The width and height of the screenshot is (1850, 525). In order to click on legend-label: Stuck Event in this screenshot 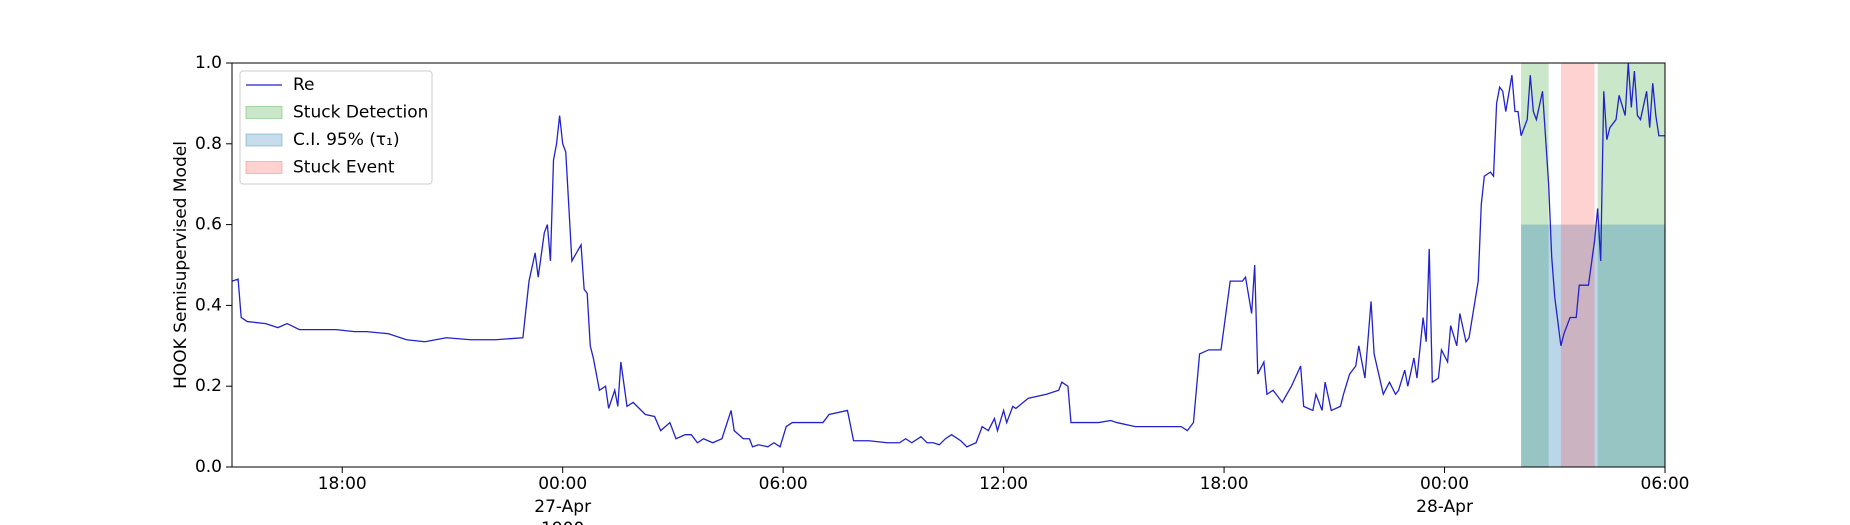, I will do `click(344, 168)`.